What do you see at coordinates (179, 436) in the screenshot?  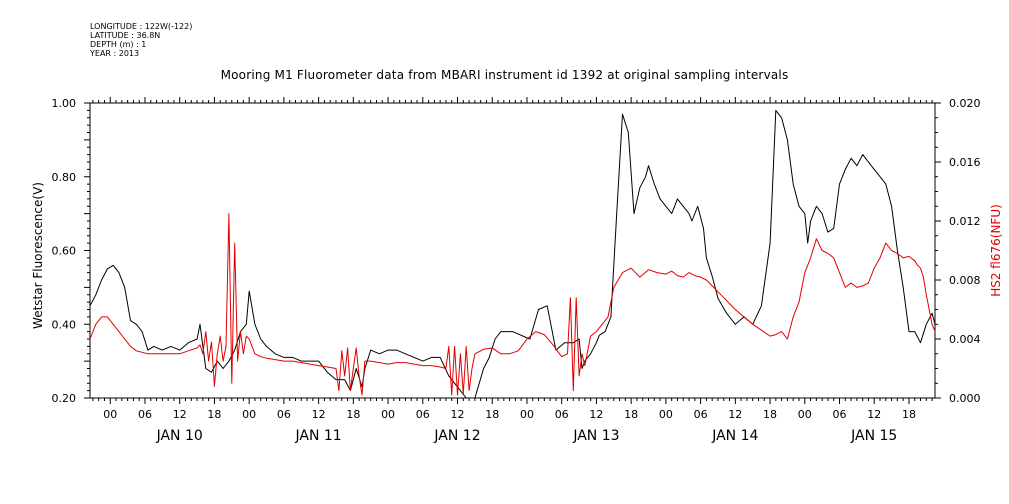 I see `x-day-label: JAN 10` at bounding box center [179, 436].